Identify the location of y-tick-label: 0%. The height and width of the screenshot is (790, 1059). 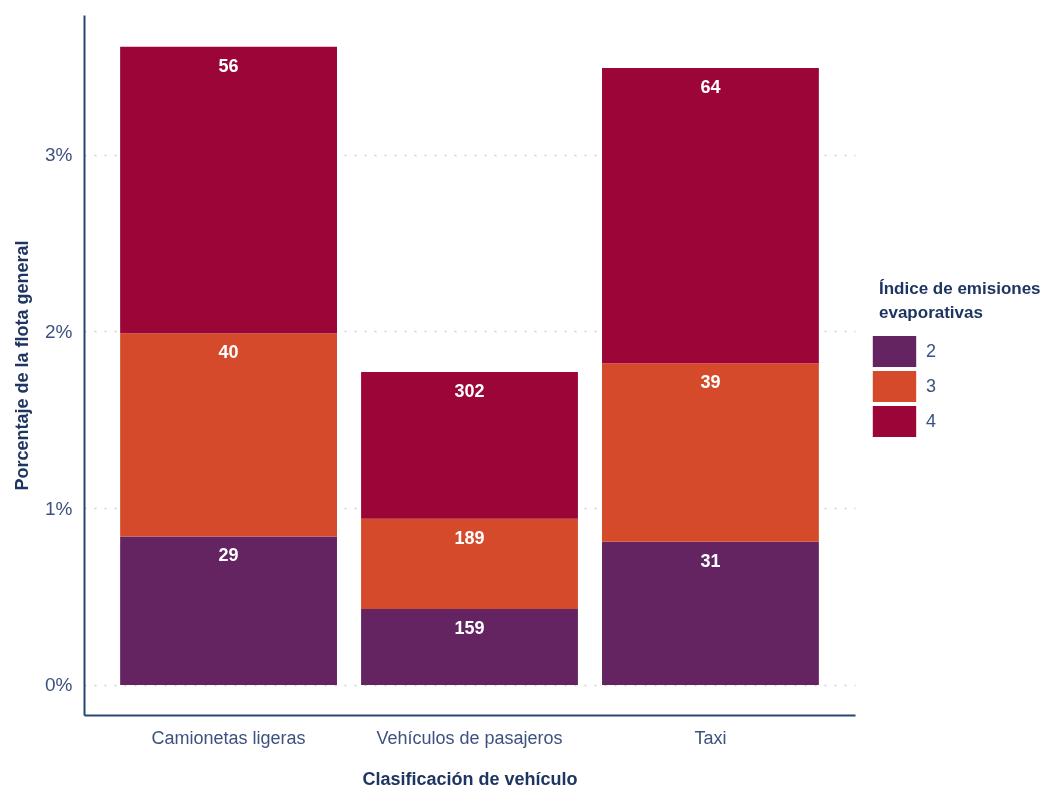
(59, 685).